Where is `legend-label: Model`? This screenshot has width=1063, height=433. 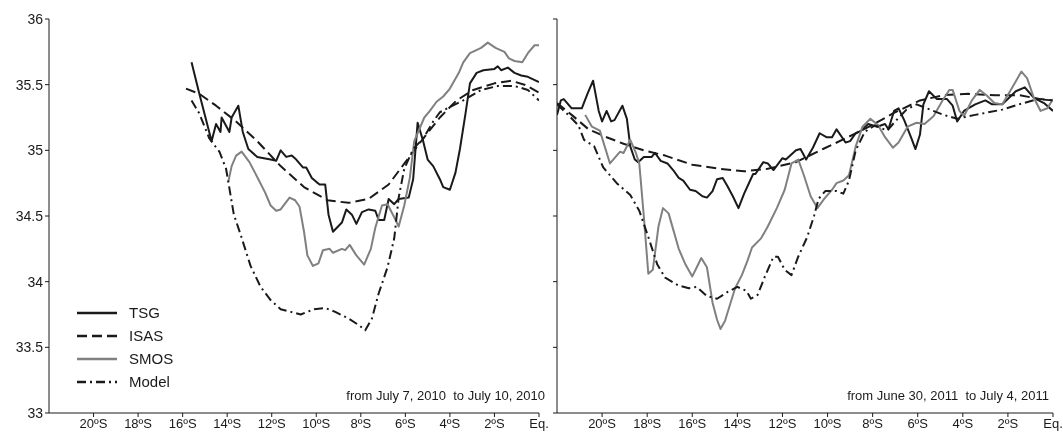
legend-label: Model is located at coordinates (149, 381).